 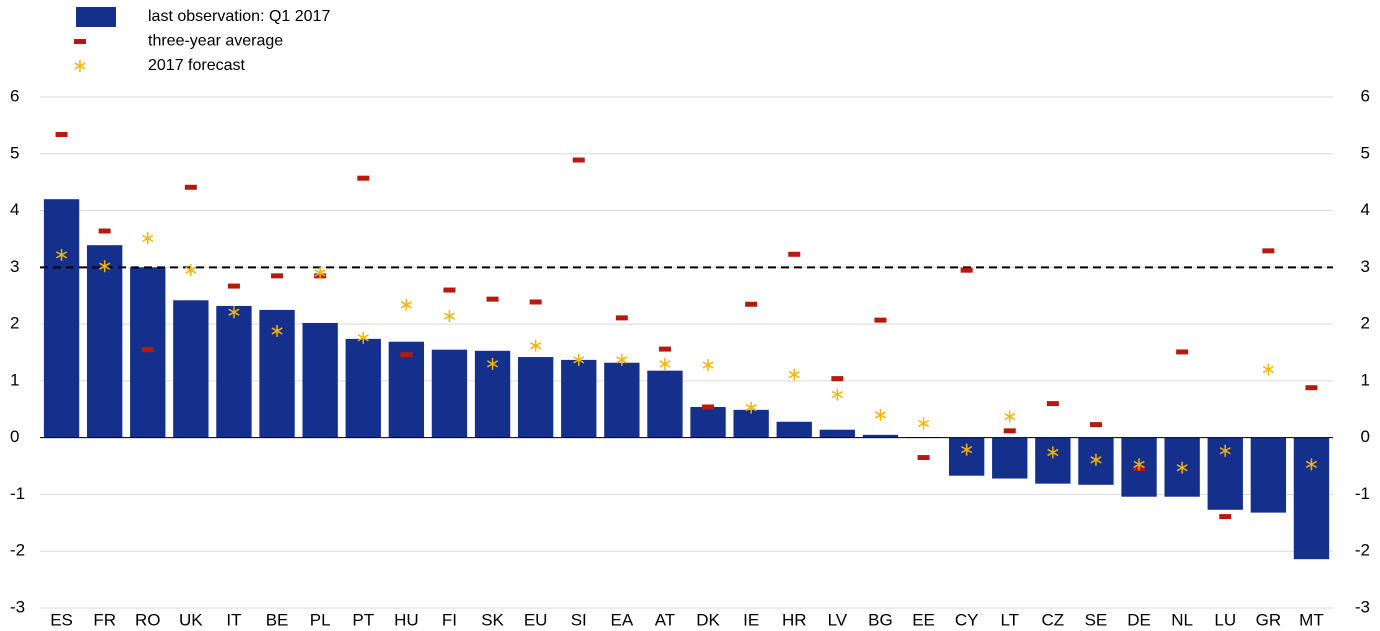 What do you see at coordinates (215, 41) in the screenshot?
I see `legend-label: three-year average` at bounding box center [215, 41].